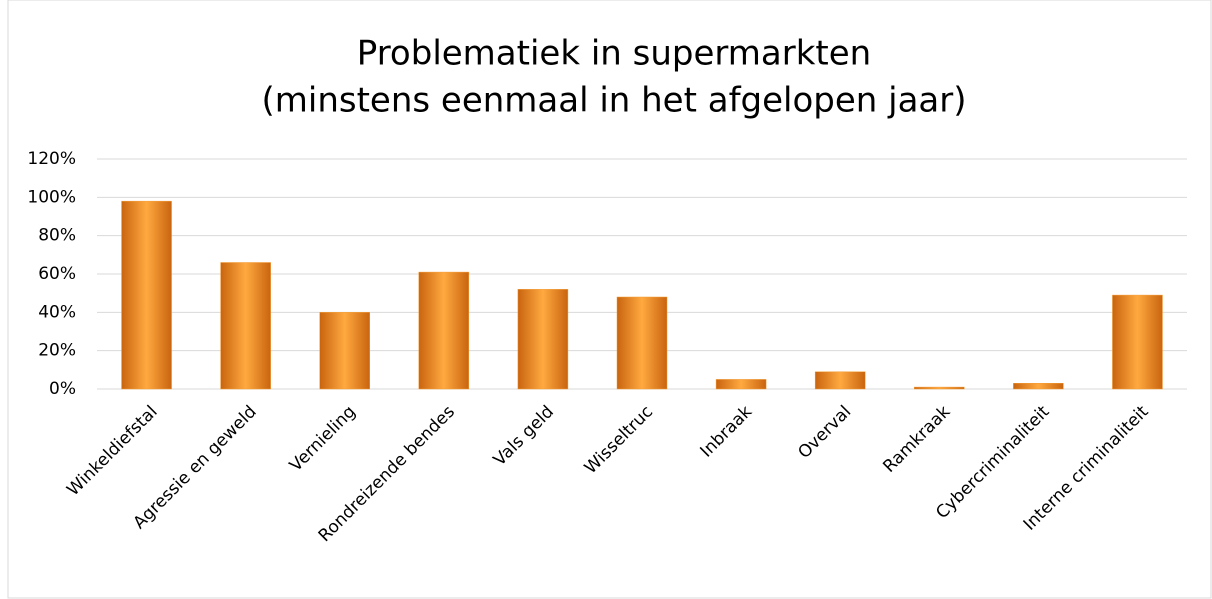  I want to click on x-tick-label: Wisseltruc, so click(619, 440).